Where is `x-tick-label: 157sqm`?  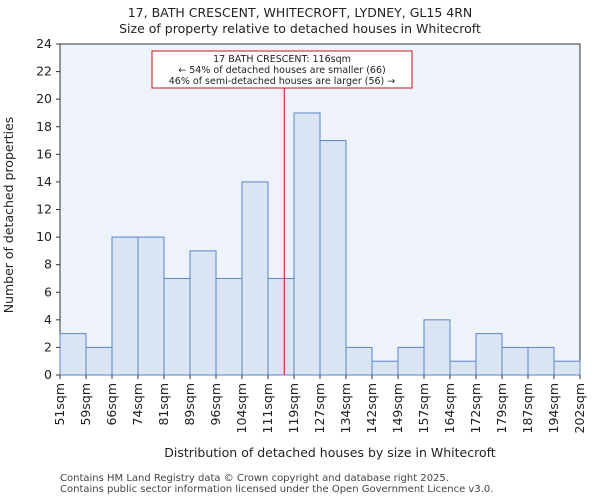 x-tick-label: 157sqm is located at coordinates (423, 408).